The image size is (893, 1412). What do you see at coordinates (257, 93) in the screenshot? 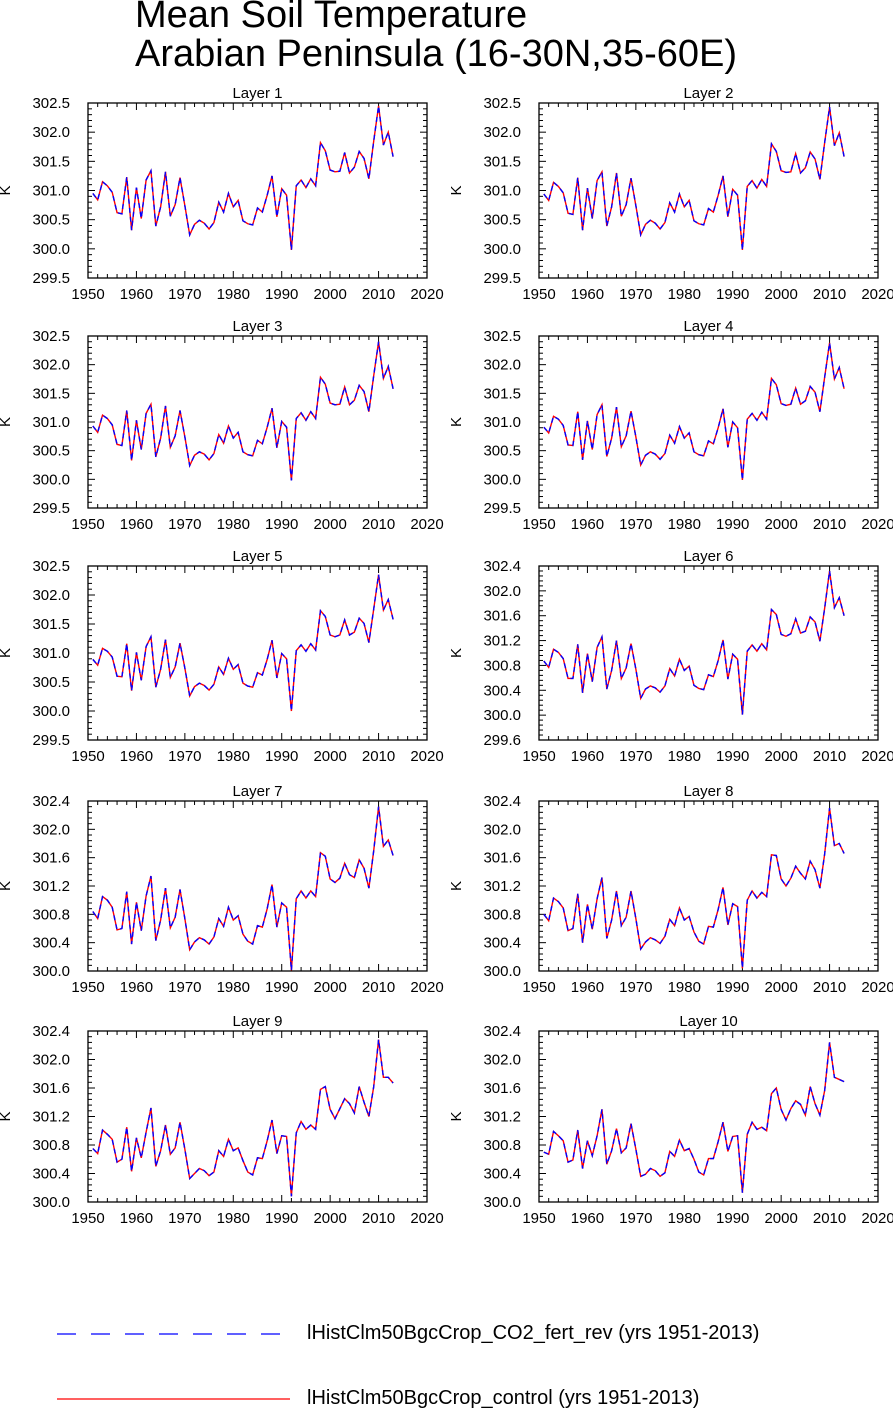
I see `panel-title: Layer 1` at bounding box center [257, 93].